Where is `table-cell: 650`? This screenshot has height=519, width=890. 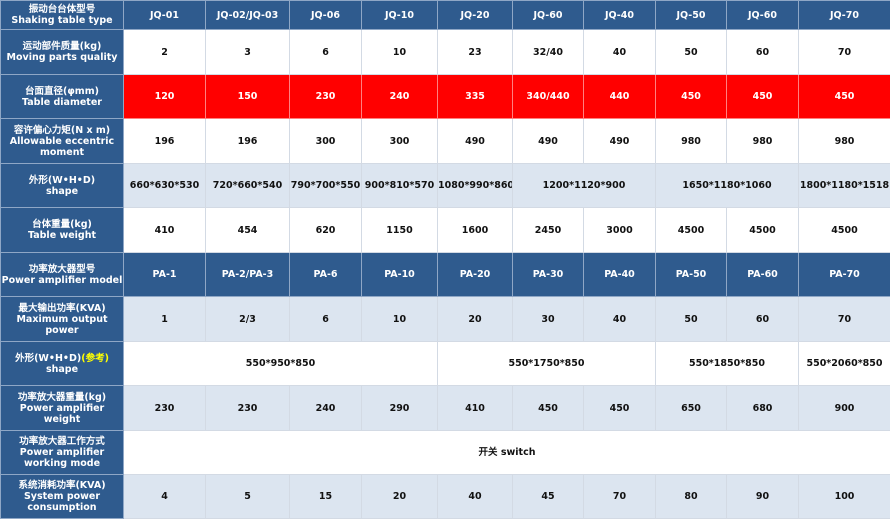 table-cell: 650 is located at coordinates (691, 408).